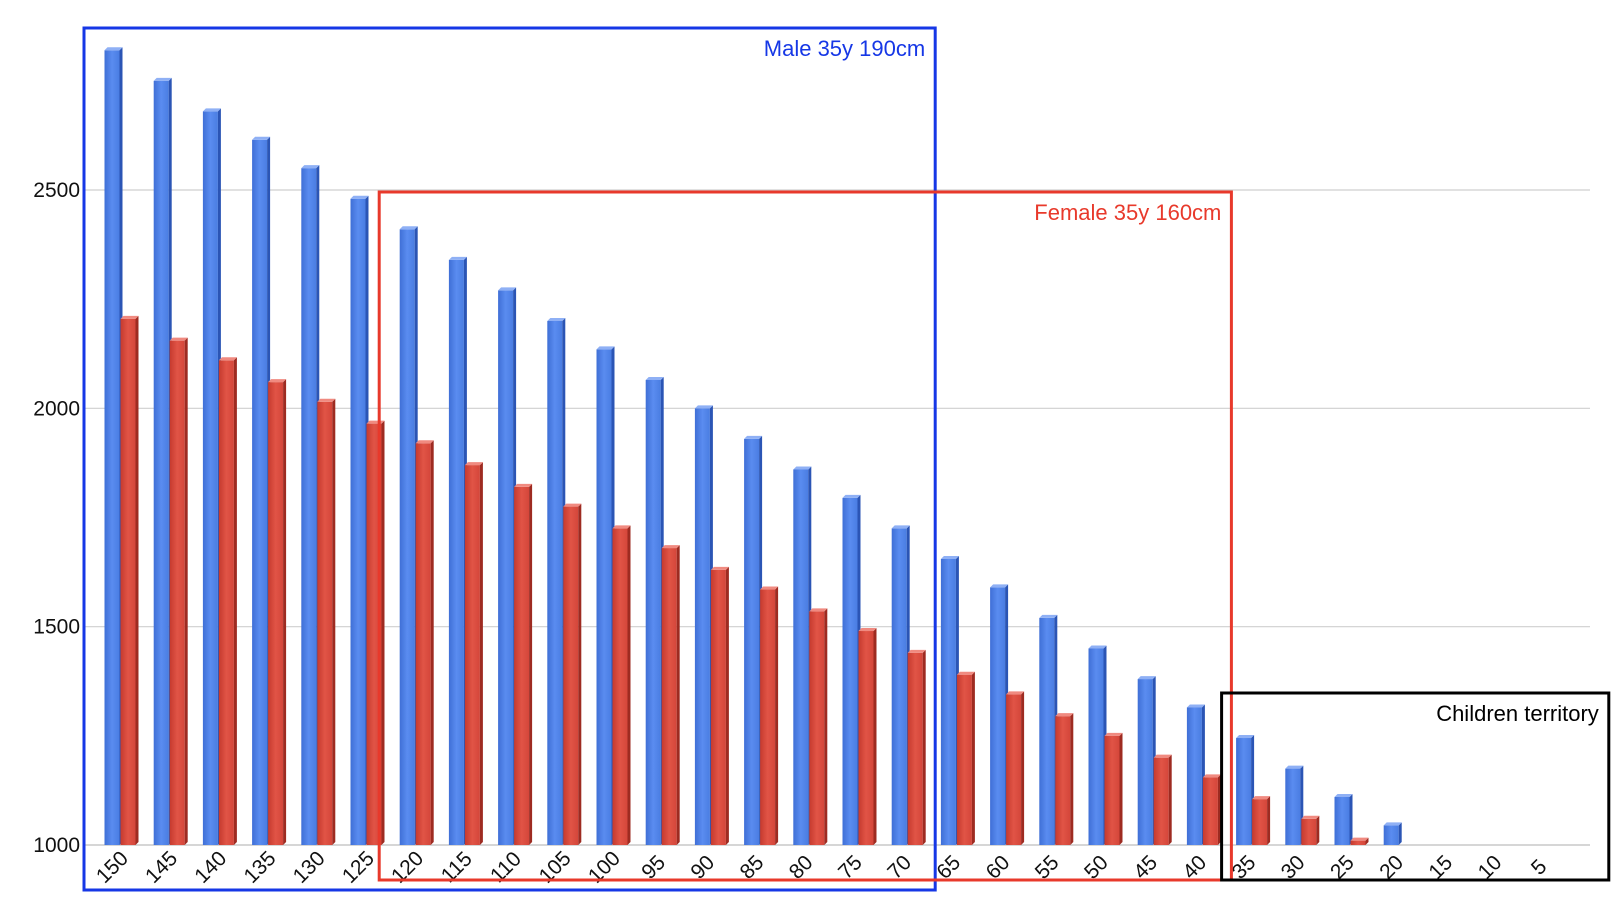 Image resolution: width=1622 pixels, height=924 pixels. What do you see at coordinates (1127, 212) in the screenshot?
I see `annotation-label: Female 35y 160cm` at bounding box center [1127, 212].